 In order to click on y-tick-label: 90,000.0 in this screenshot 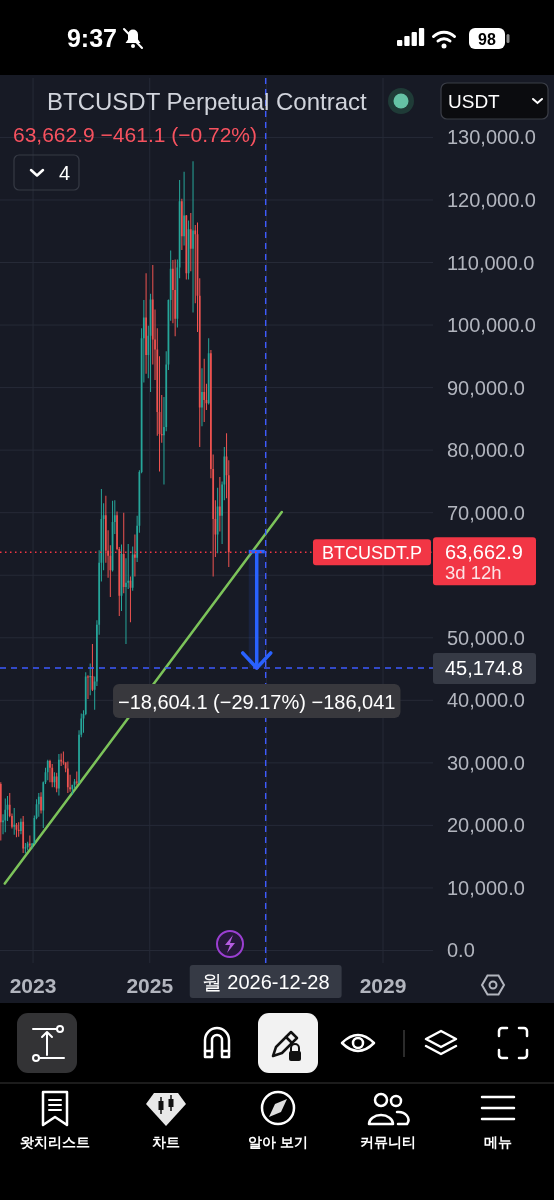, I will do `click(486, 387)`.